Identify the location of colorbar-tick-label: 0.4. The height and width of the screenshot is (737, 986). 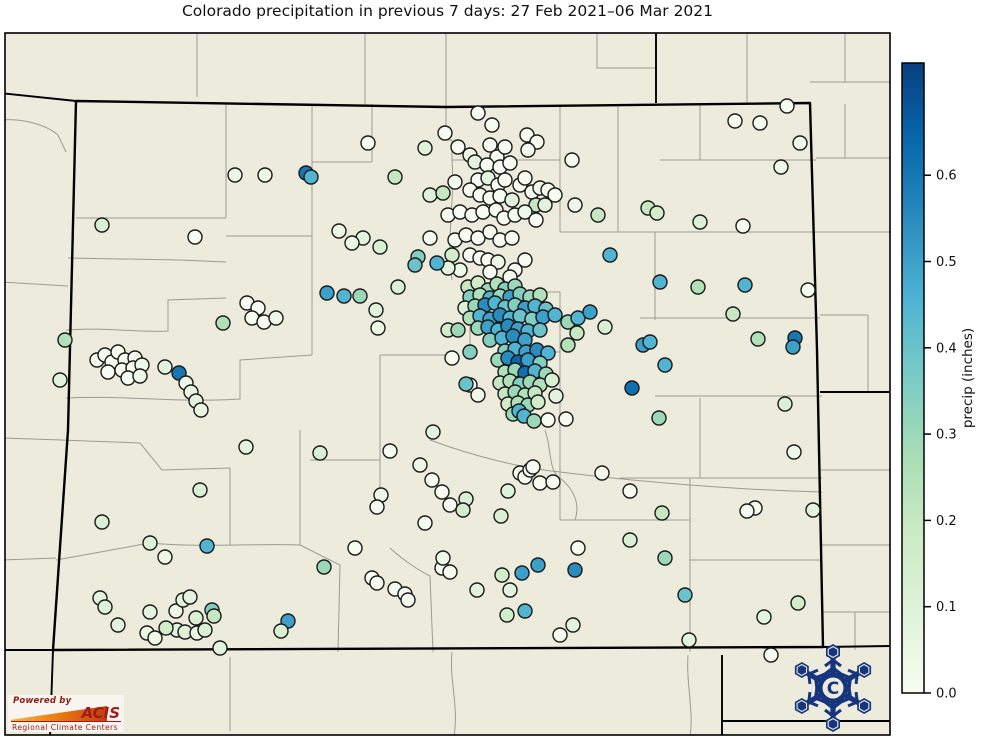
(946, 348).